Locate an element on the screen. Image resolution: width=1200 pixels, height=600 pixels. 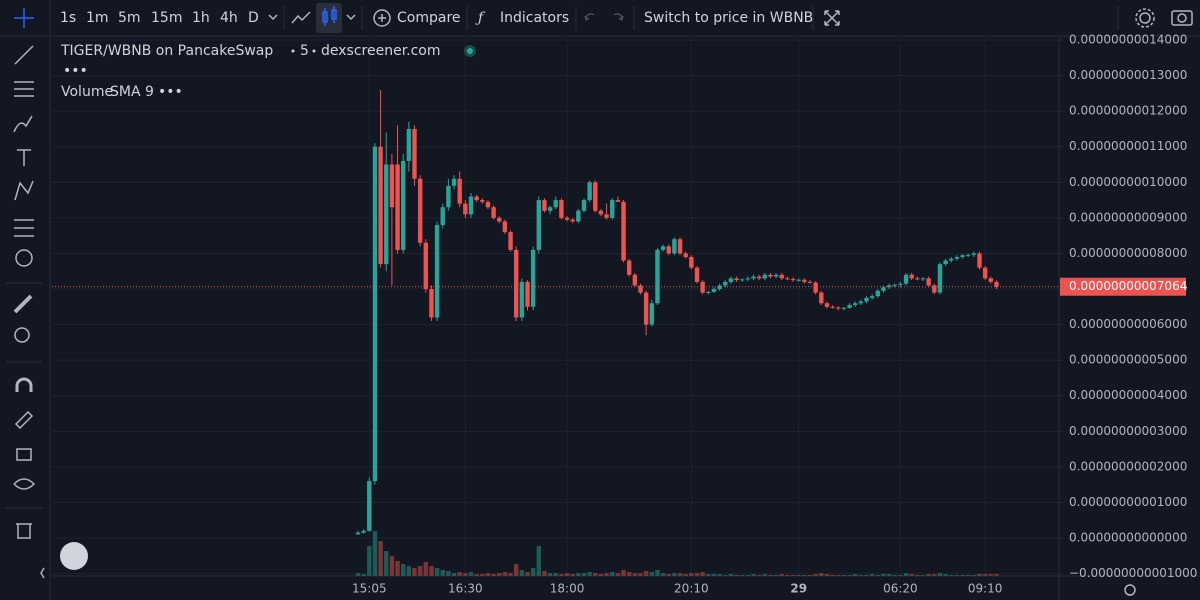
icon-tool is located at coordinates (24, 258).